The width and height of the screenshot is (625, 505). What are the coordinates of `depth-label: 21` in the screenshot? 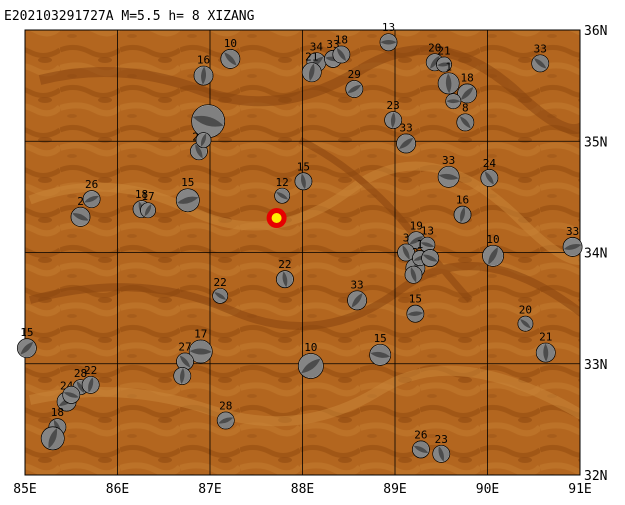 It's located at (311, 56).